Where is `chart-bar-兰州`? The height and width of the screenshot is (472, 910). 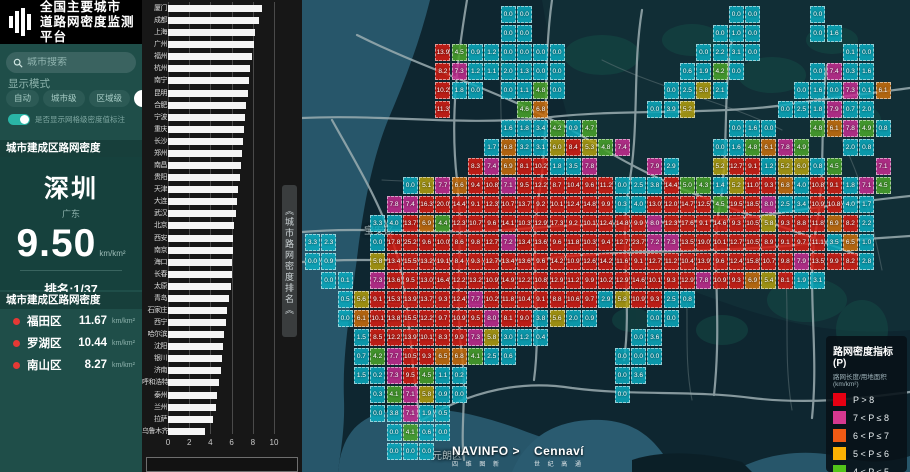
chart-bar-兰州 is located at coordinates (192, 407).